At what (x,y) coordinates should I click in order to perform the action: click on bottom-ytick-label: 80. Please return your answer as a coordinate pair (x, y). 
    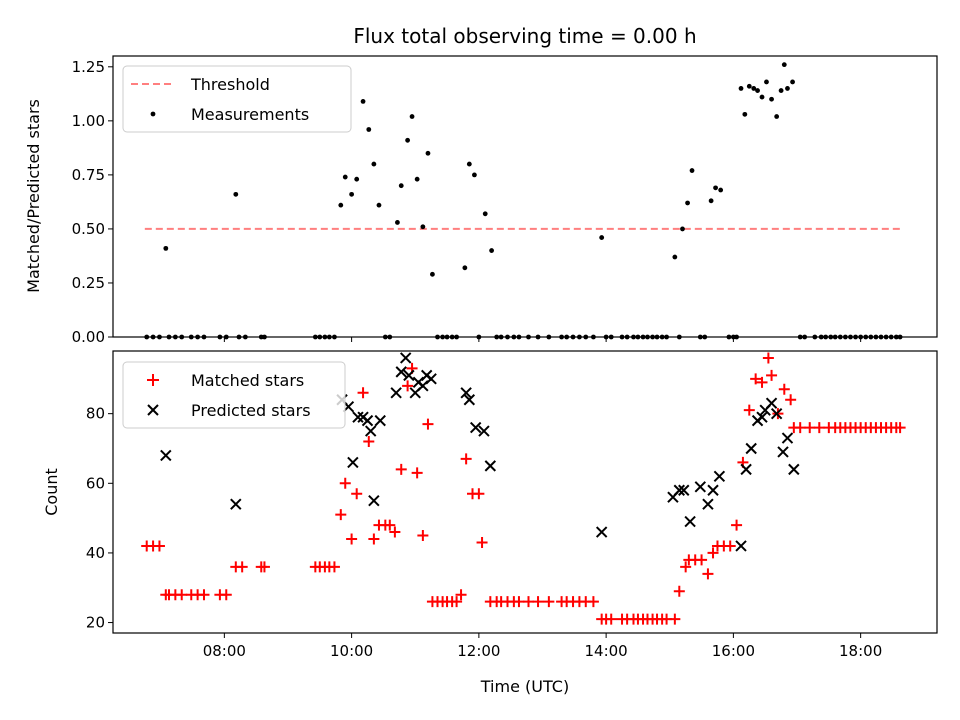
    Looking at the image, I should click on (95, 414).